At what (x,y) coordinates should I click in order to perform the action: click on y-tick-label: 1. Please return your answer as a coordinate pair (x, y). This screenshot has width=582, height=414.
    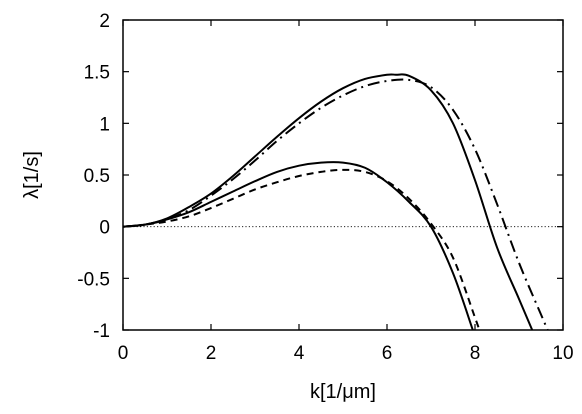
    Looking at the image, I should click on (104, 124).